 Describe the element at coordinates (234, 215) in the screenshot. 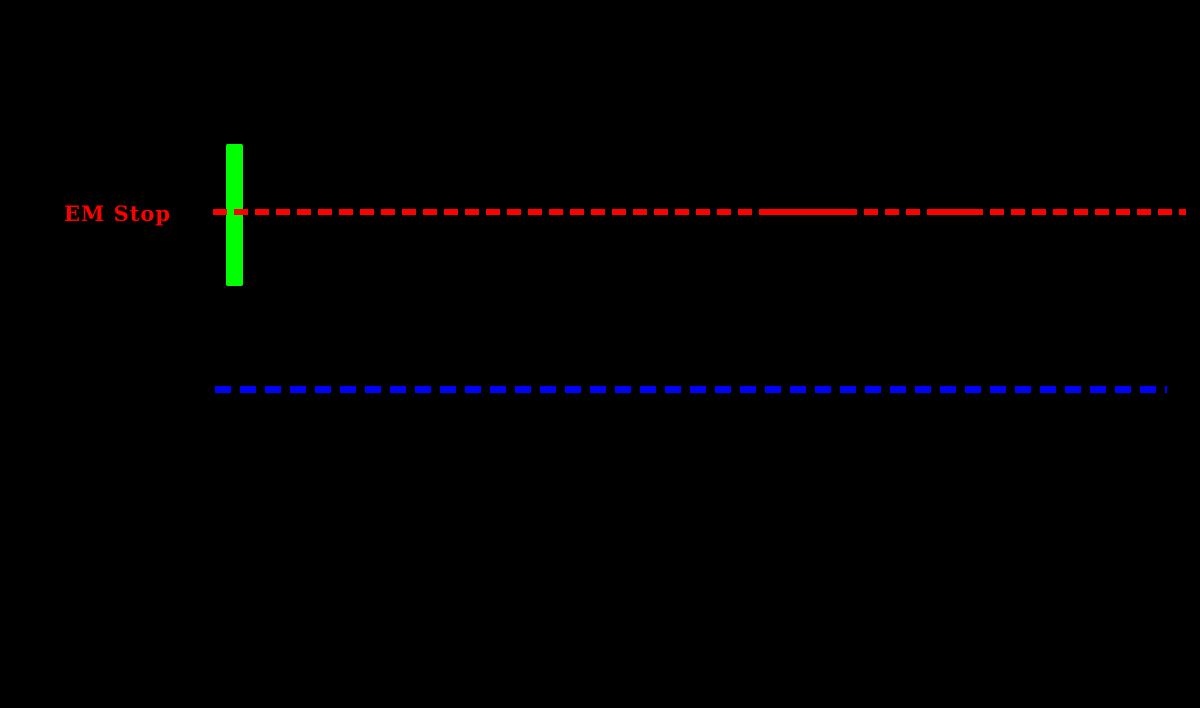

I see `event-marker-bar` at that location.